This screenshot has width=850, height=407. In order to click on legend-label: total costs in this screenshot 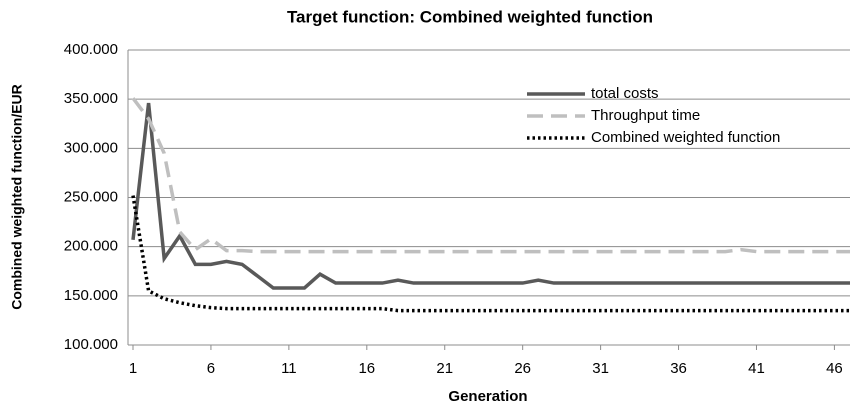, I will do `click(625, 93)`.